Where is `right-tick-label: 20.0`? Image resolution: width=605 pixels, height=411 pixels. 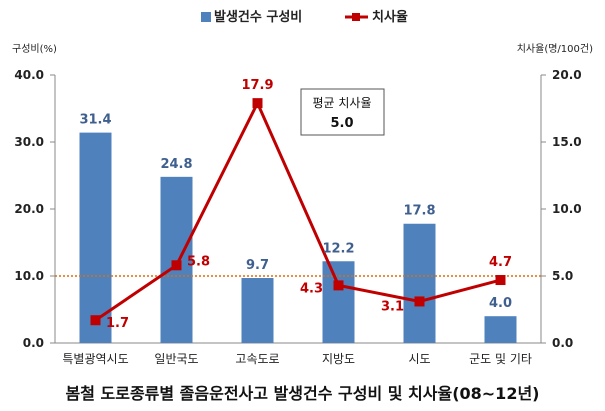 right-tick-label: 20.0 is located at coordinates (567, 75).